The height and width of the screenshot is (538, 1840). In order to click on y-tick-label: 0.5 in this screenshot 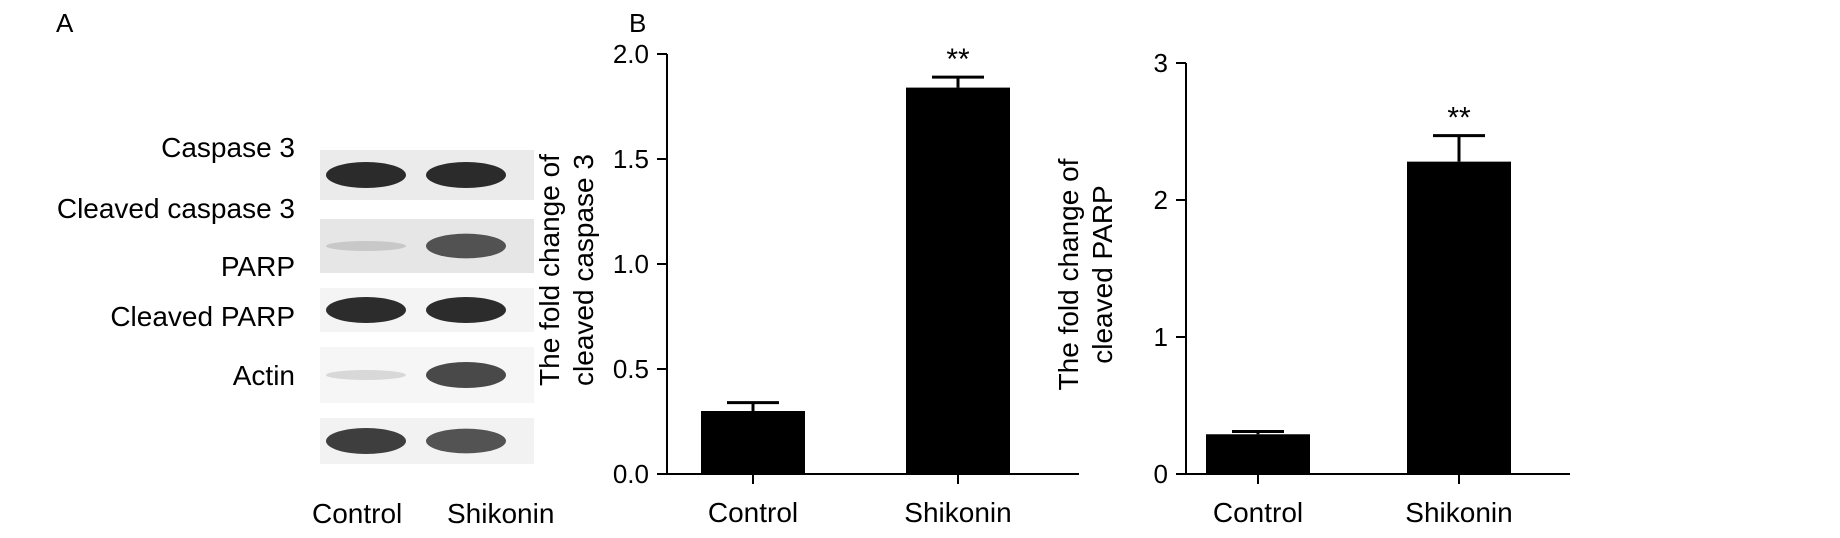, I will do `click(631, 369)`.